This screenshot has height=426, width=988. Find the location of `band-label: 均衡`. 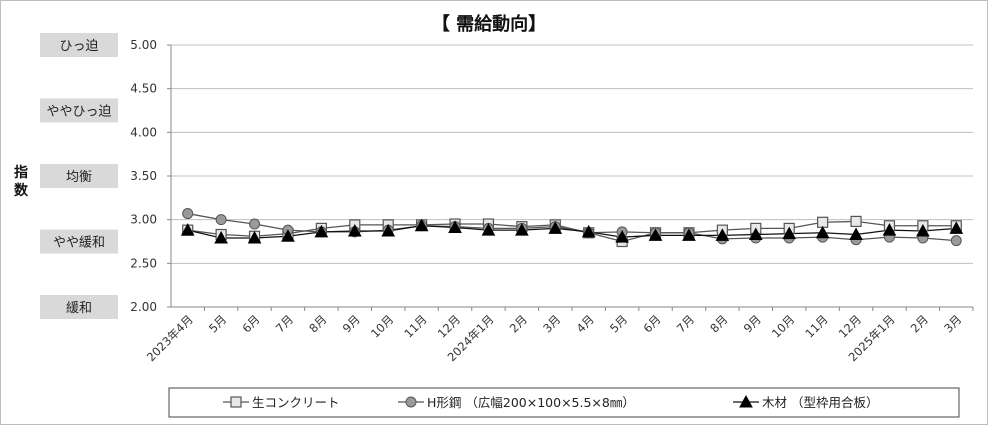

band-label: 均衡 is located at coordinates (79, 177).